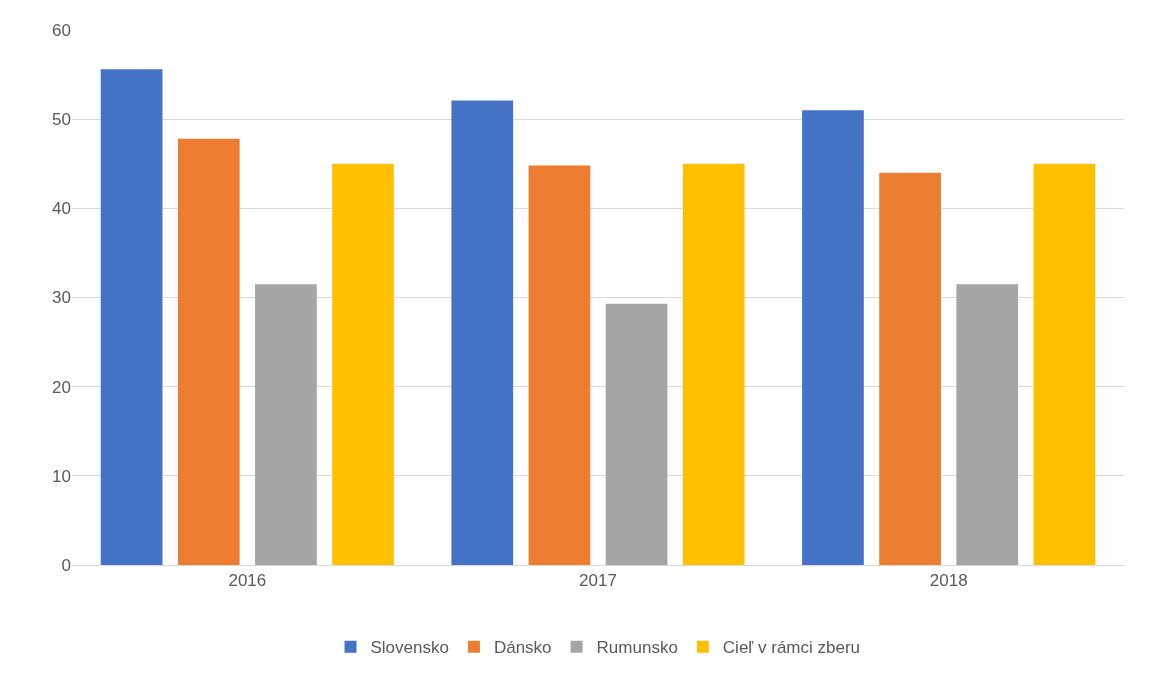 This screenshot has width=1174, height=677. Describe the element at coordinates (61, 120) in the screenshot. I see `y-tick-label: 50` at that location.